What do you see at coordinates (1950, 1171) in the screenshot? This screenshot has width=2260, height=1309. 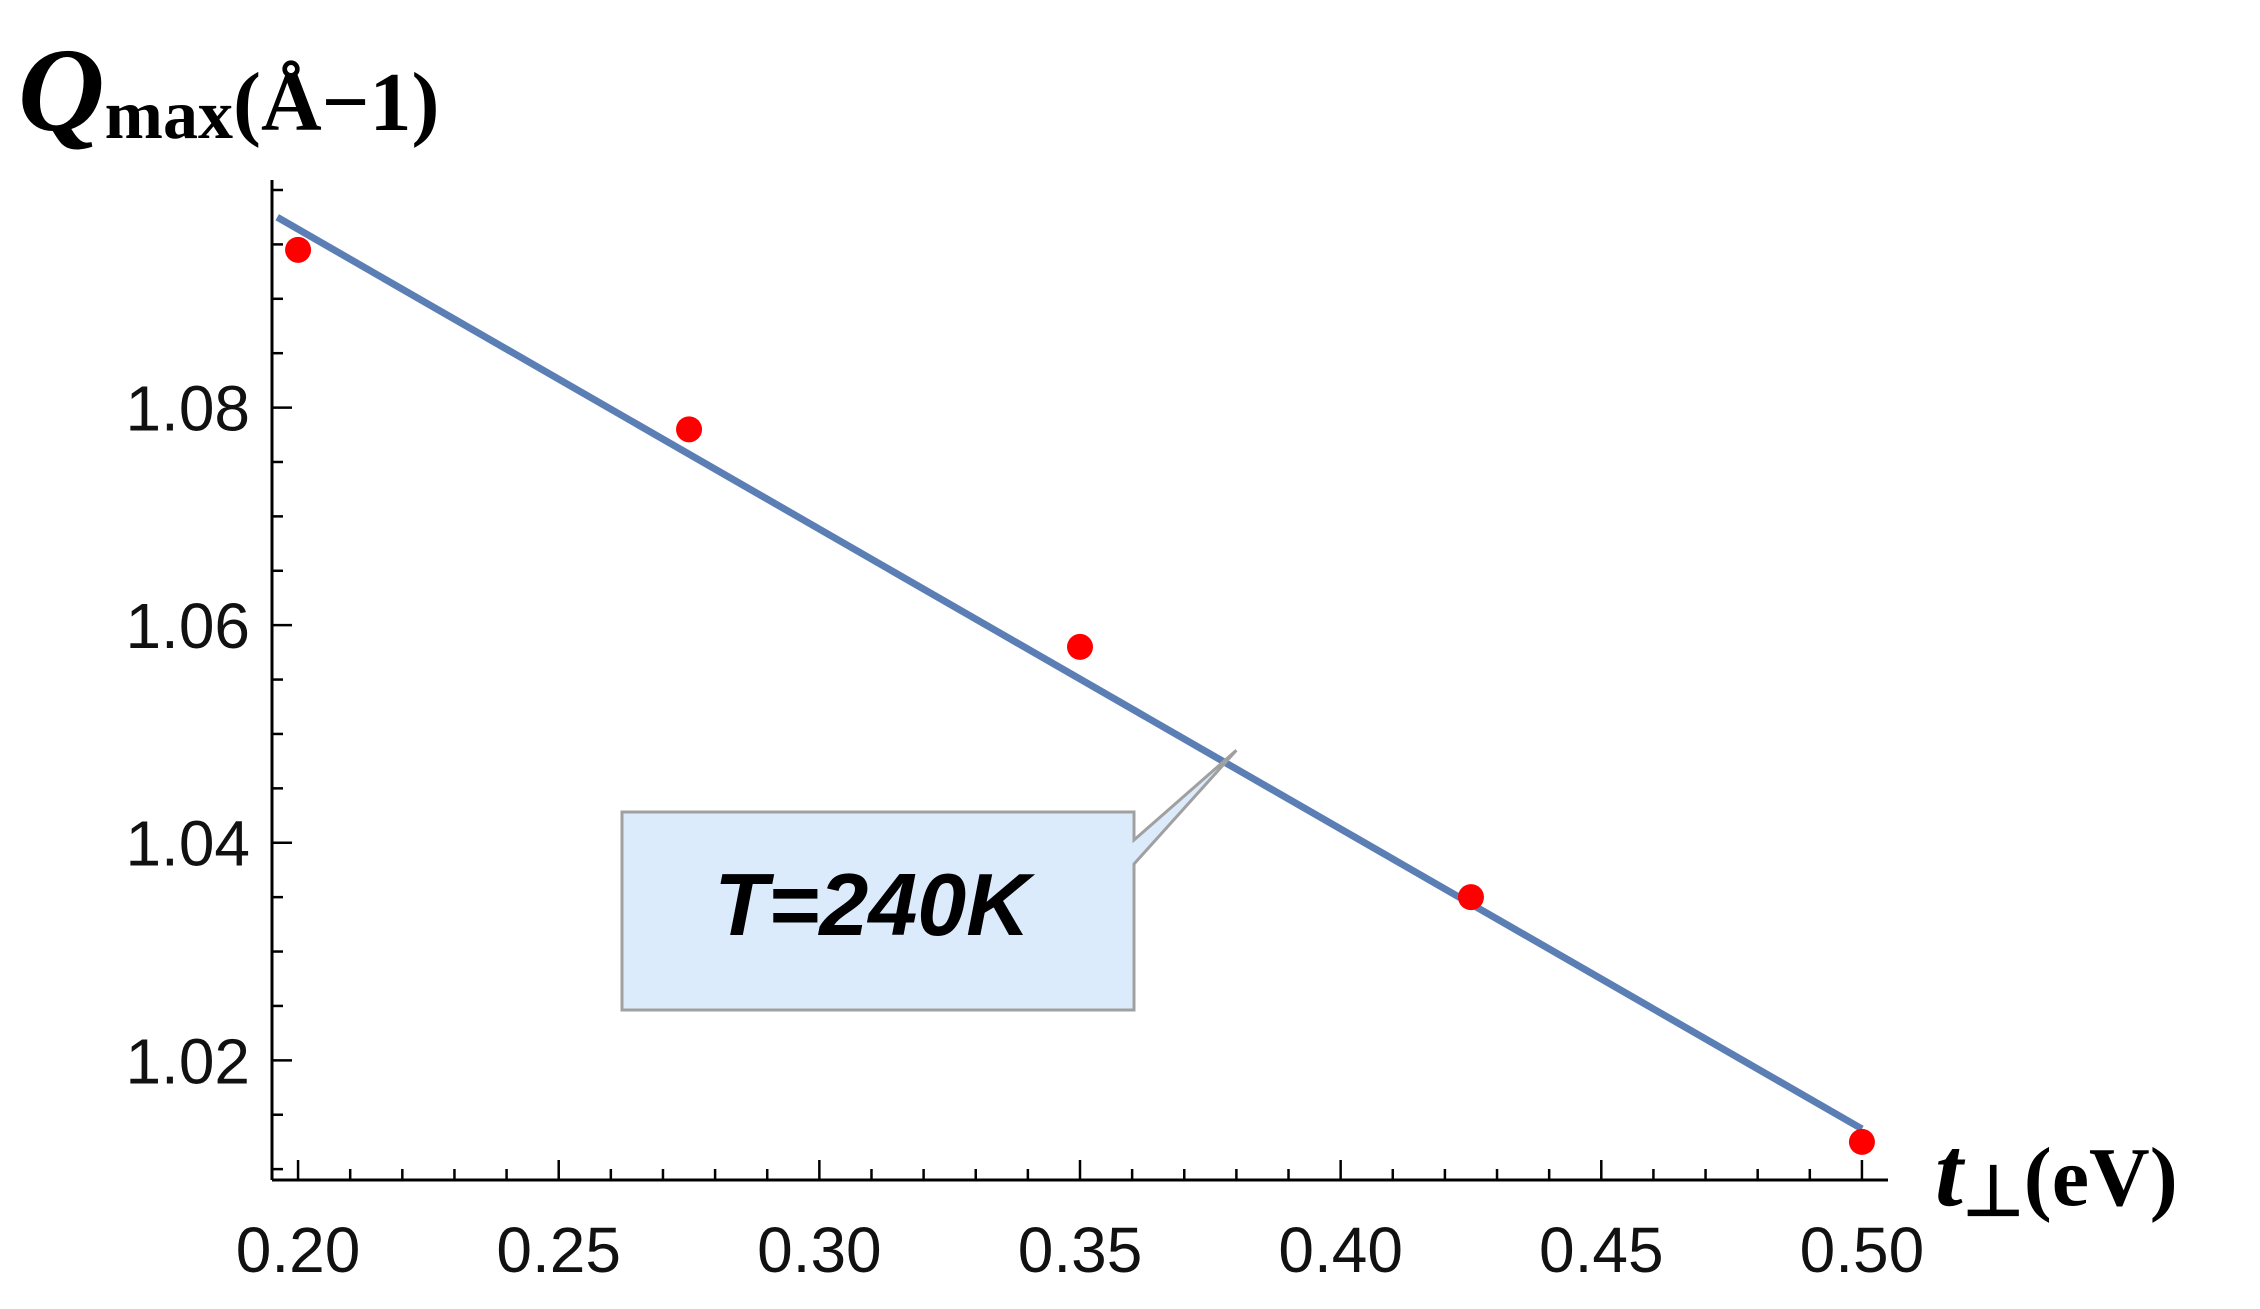 I see `x-axis-symbol: t` at bounding box center [1950, 1171].